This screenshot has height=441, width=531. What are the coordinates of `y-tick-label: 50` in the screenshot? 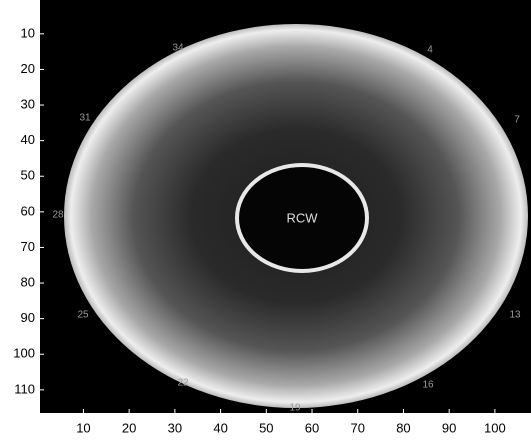 It's located at (28, 175).